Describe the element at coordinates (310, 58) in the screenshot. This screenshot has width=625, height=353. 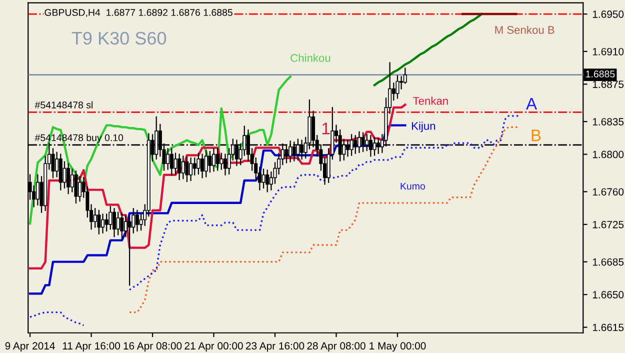
I see `annotation: Chinkou` at that location.